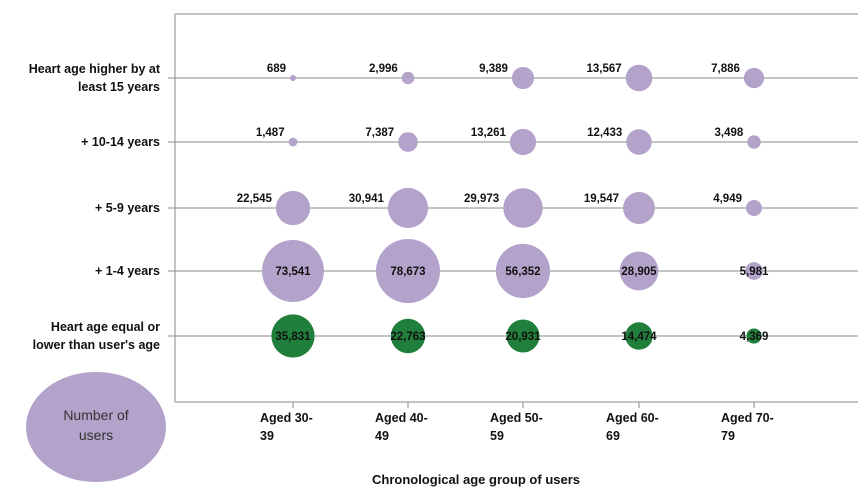 The width and height of the screenshot is (858, 488). Describe the element at coordinates (267, 436) in the screenshot. I see `x-tick-label: 39` at that location.